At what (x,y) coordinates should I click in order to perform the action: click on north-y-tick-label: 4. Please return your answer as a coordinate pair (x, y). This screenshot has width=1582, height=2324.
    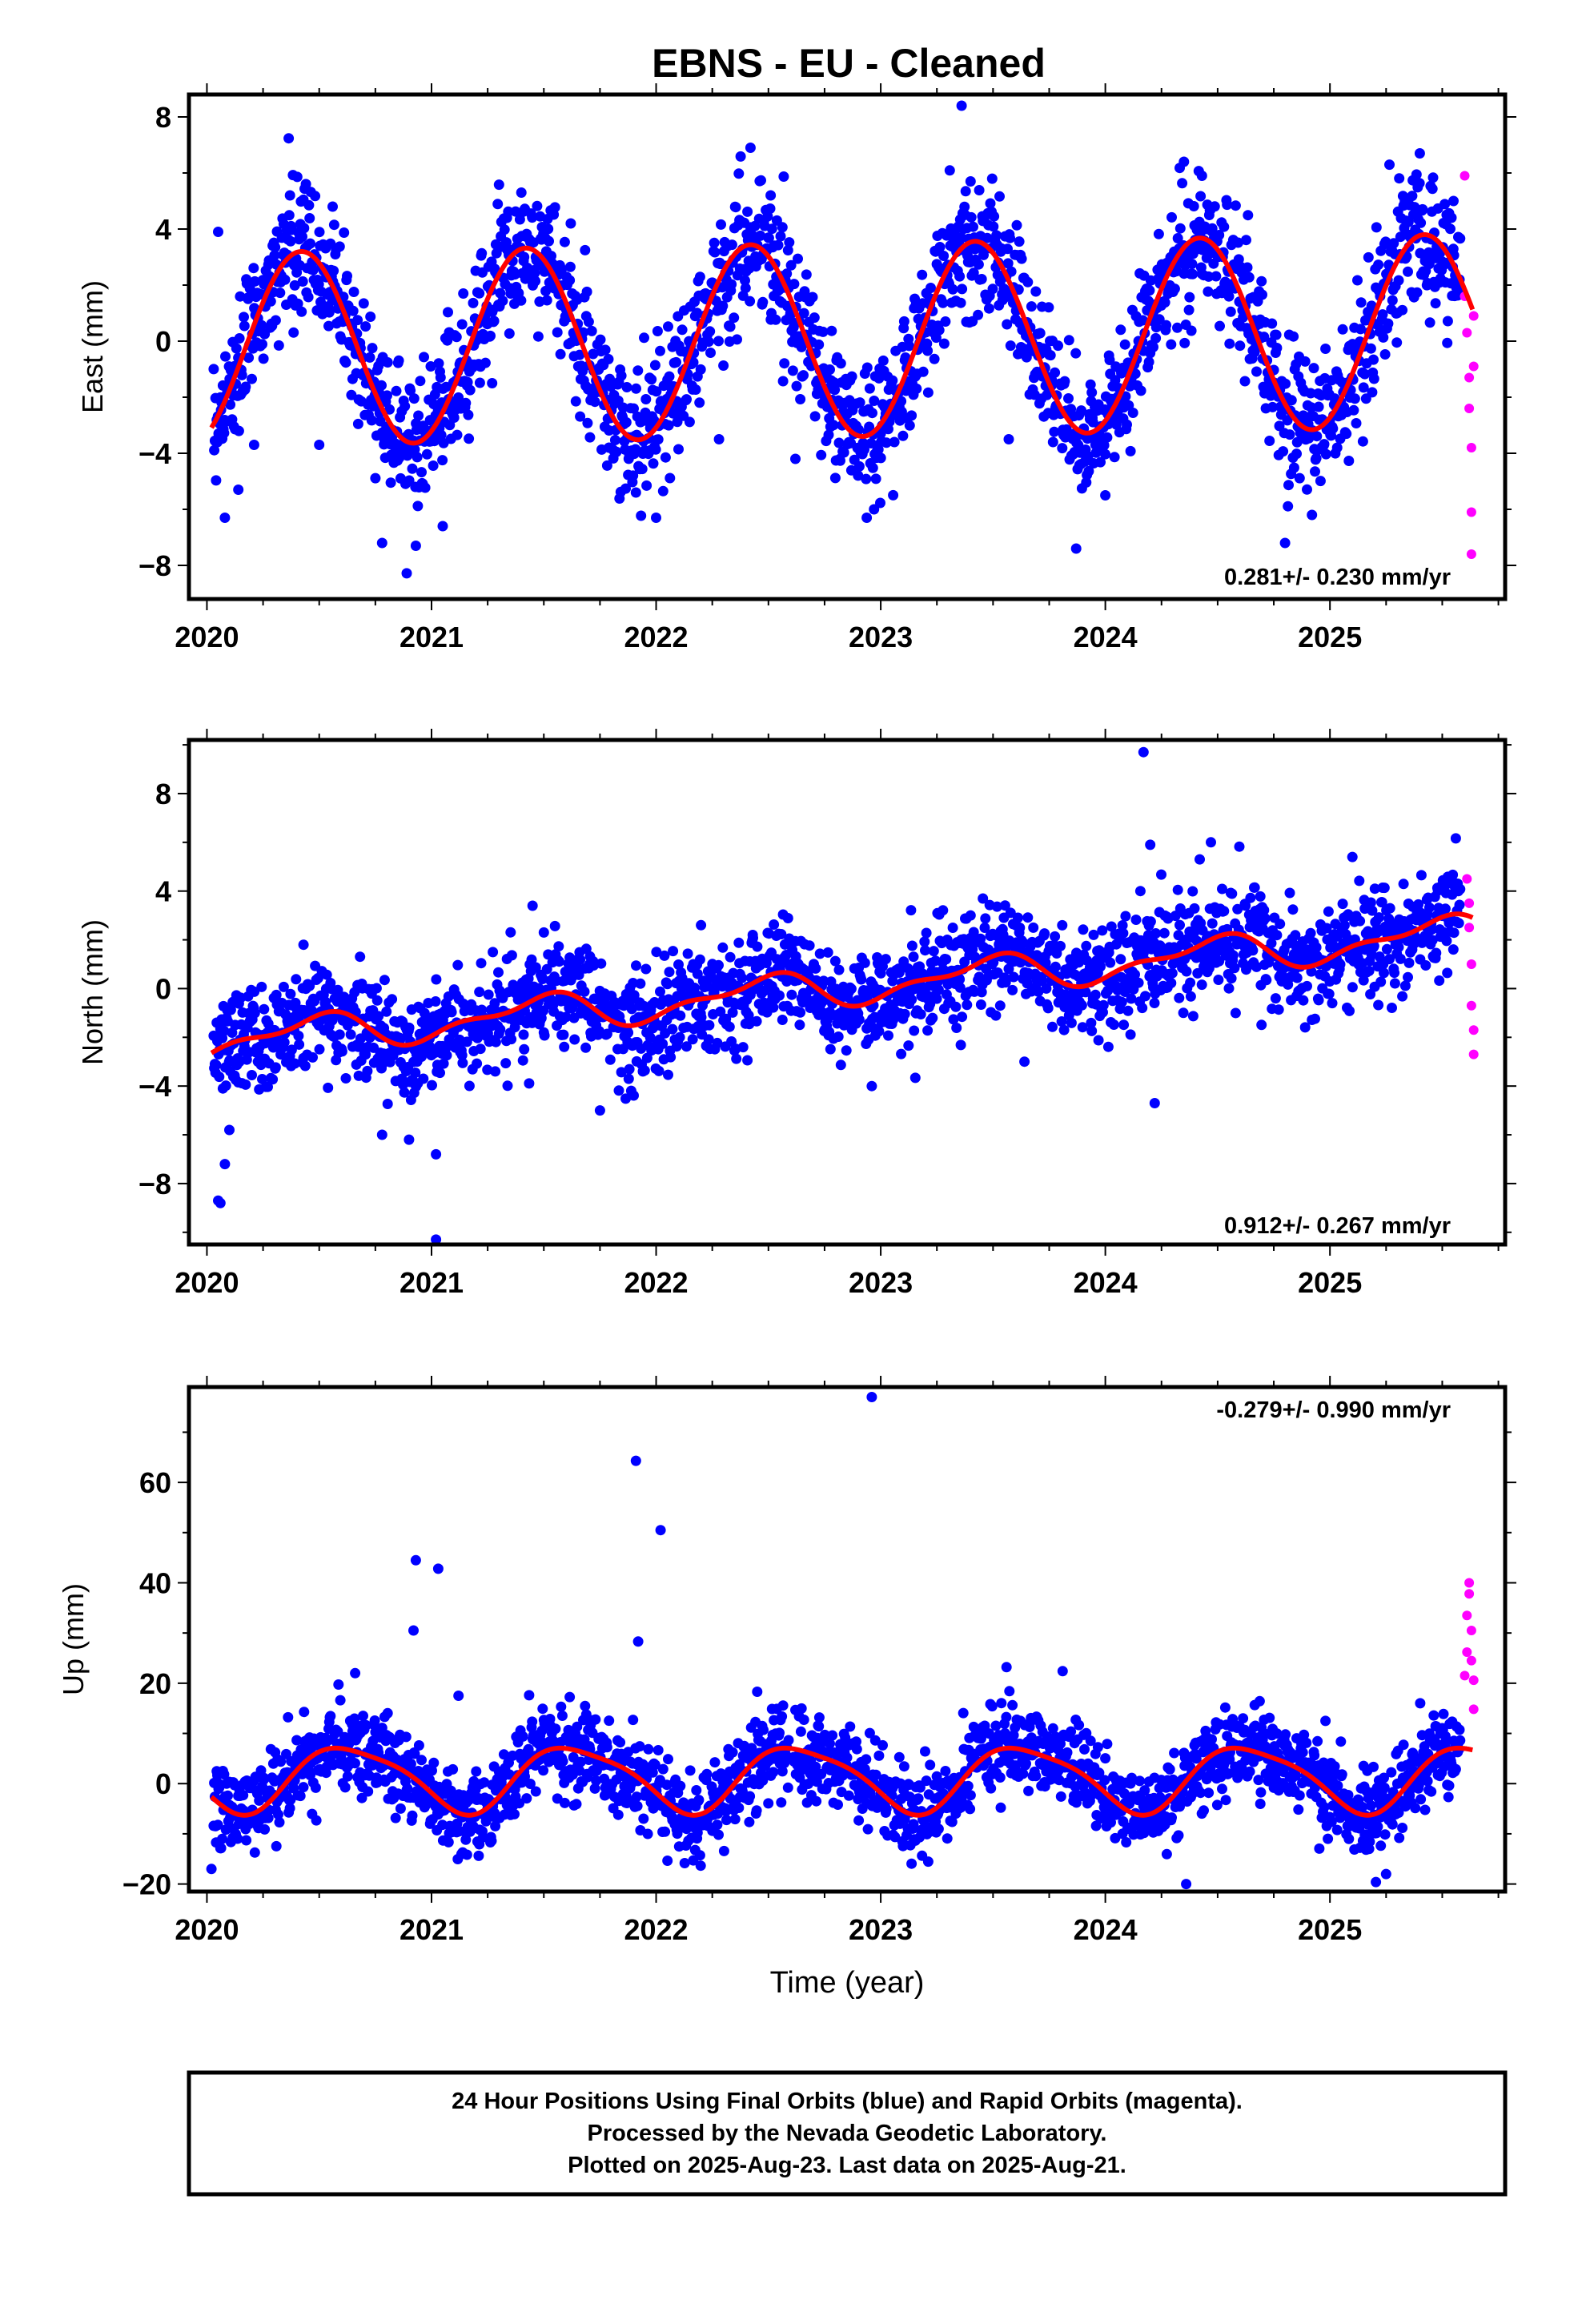
    Looking at the image, I should click on (163, 892).